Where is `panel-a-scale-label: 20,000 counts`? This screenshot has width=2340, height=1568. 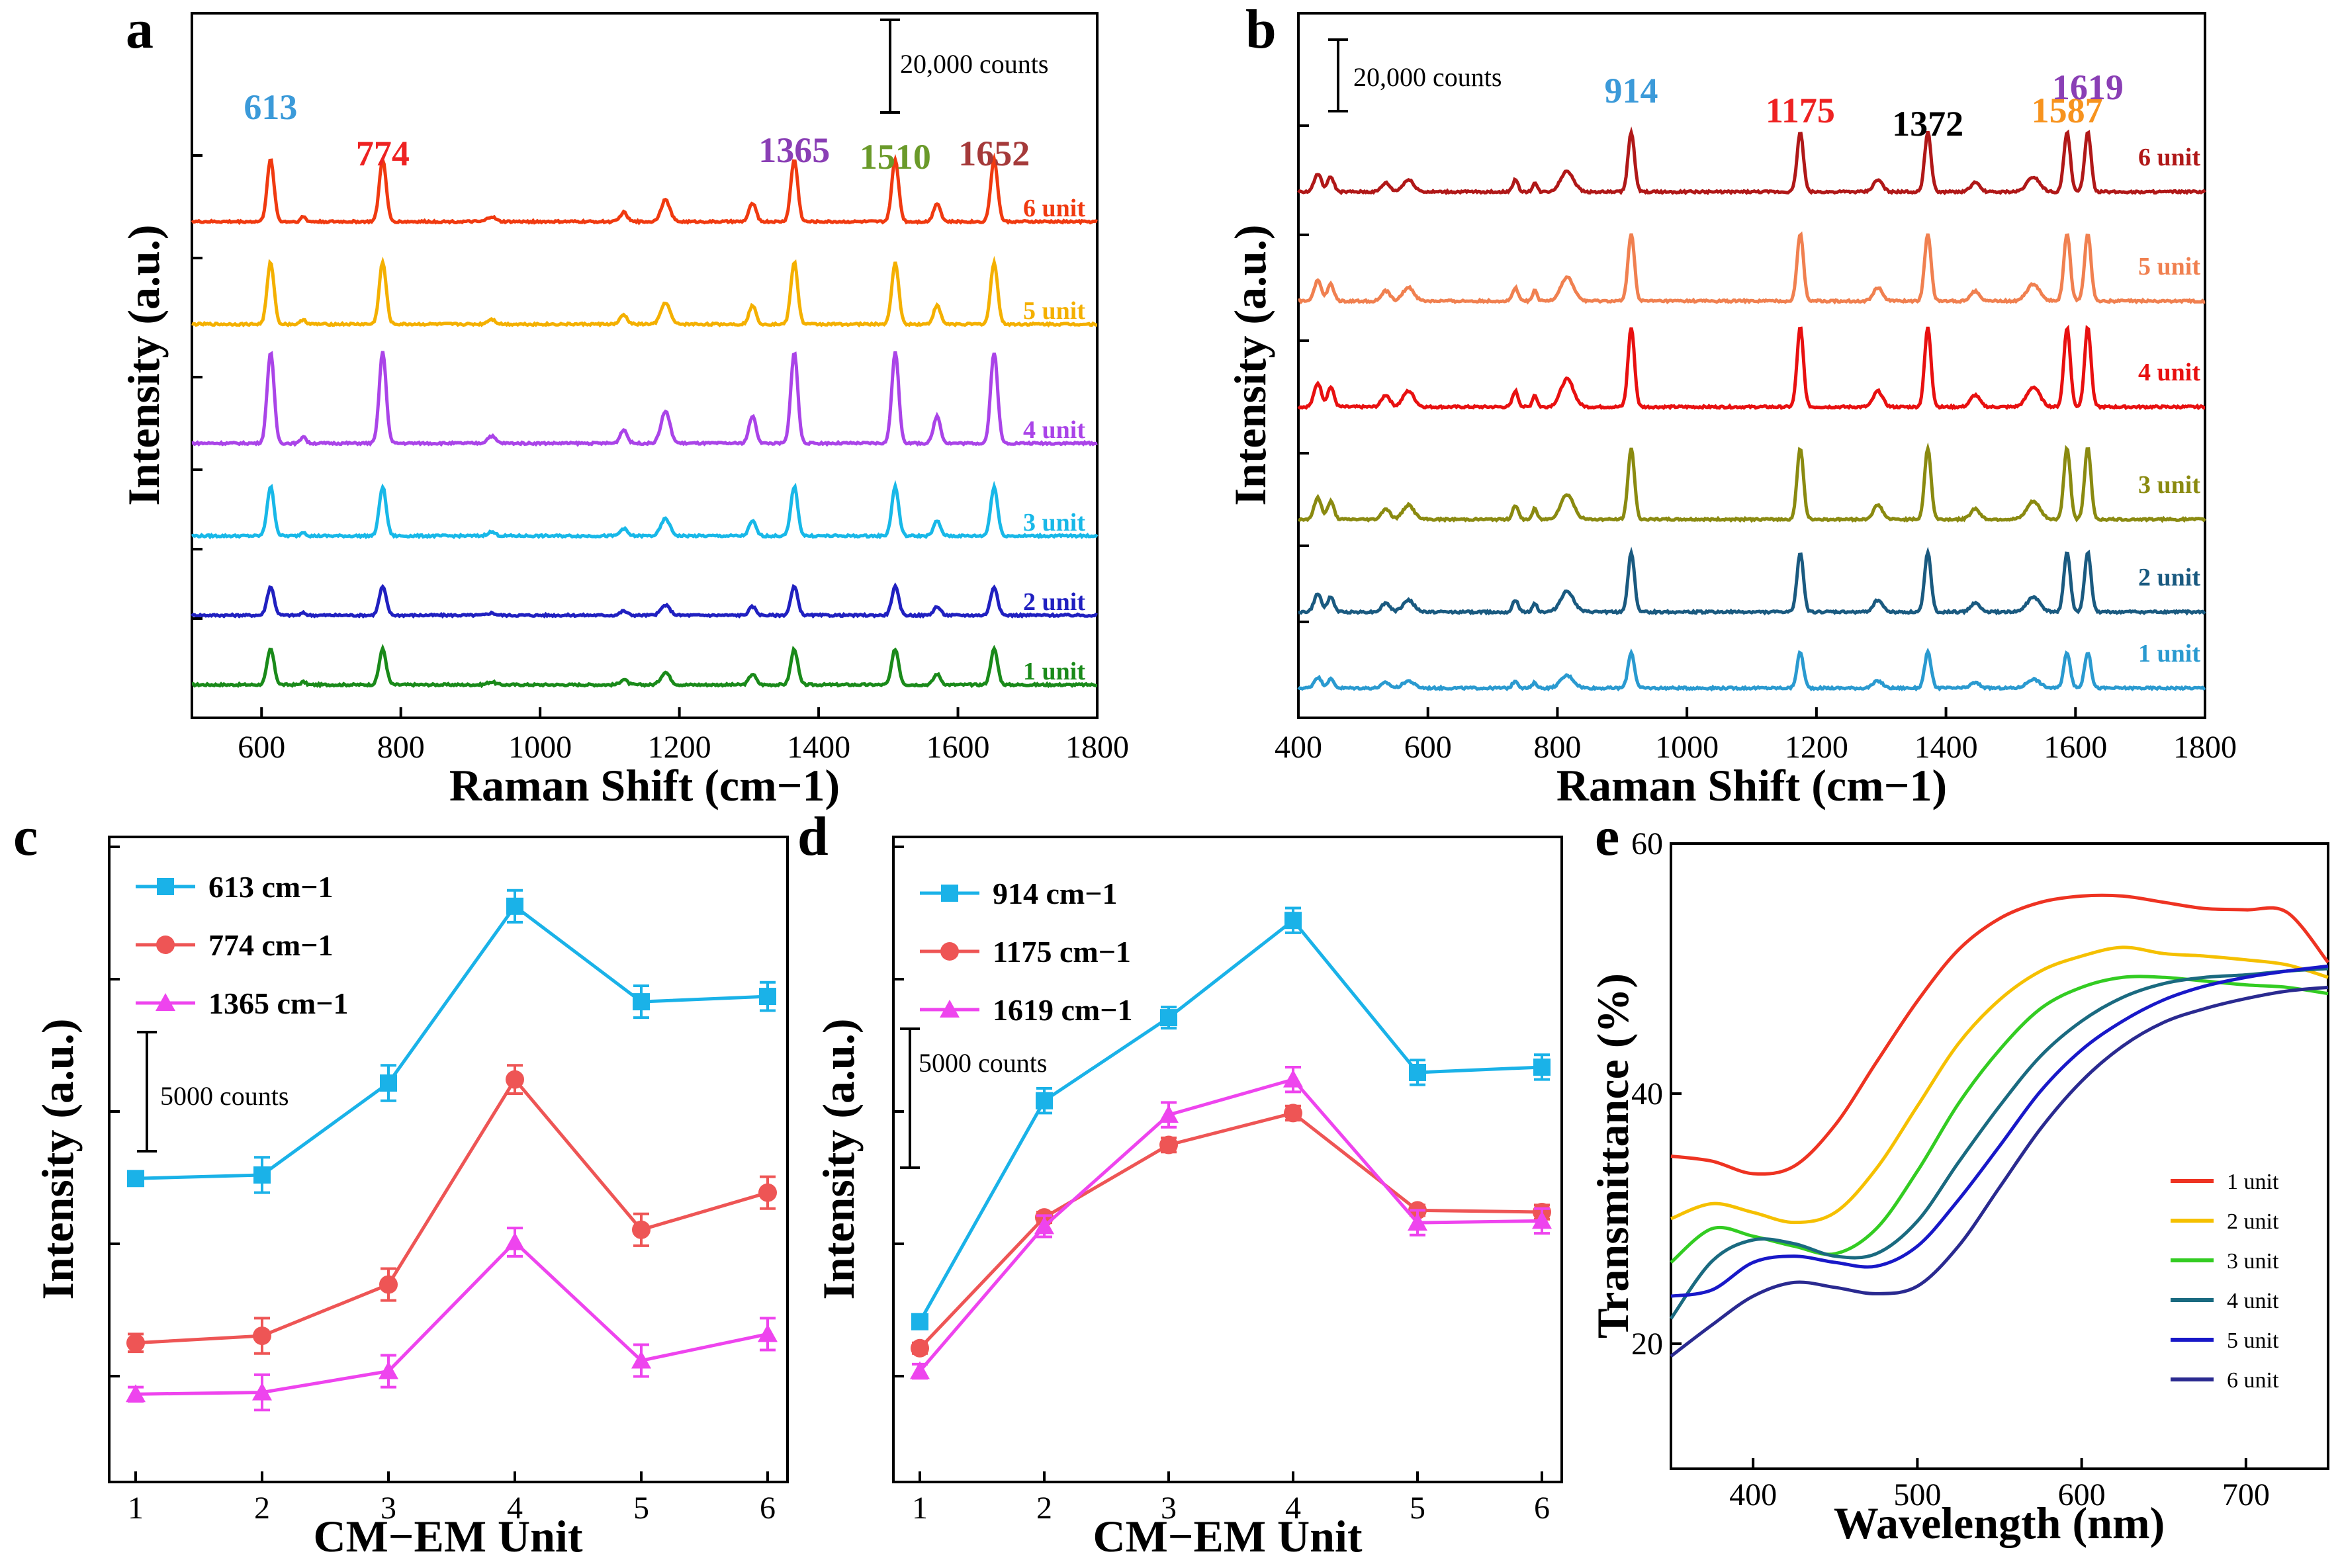 panel-a-scale-label: 20,000 counts is located at coordinates (974, 64).